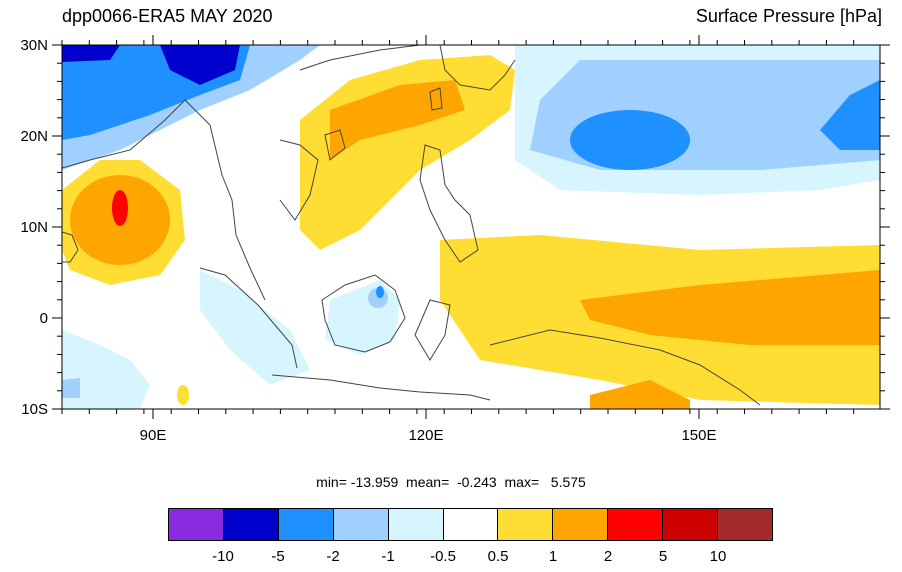 The image size is (902, 572). What do you see at coordinates (34, 409) in the screenshot?
I see `lat-label: 10S` at bounding box center [34, 409].